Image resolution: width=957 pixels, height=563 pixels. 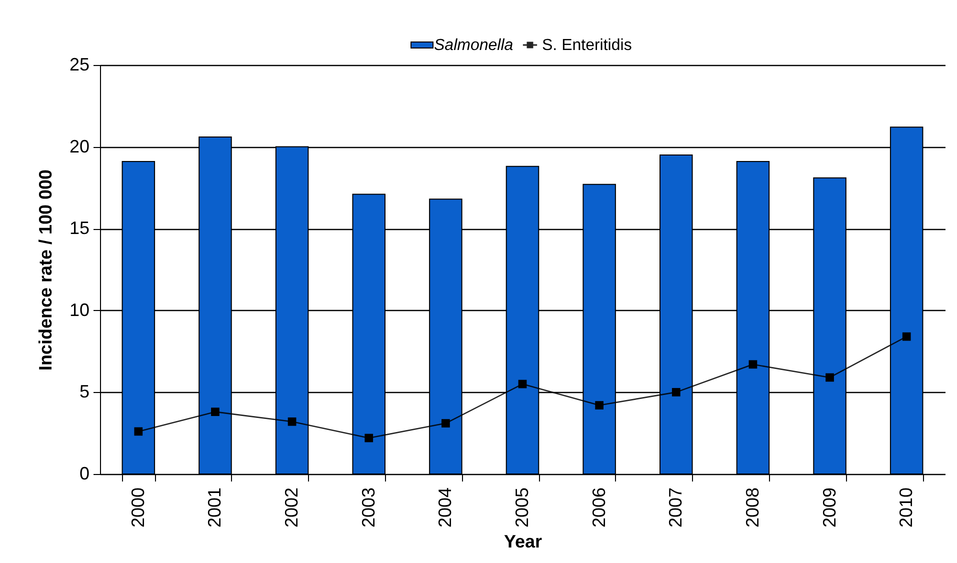 What do you see at coordinates (79, 64) in the screenshot?
I see `y-tick-label: 25` at bounding box center [79, 64].